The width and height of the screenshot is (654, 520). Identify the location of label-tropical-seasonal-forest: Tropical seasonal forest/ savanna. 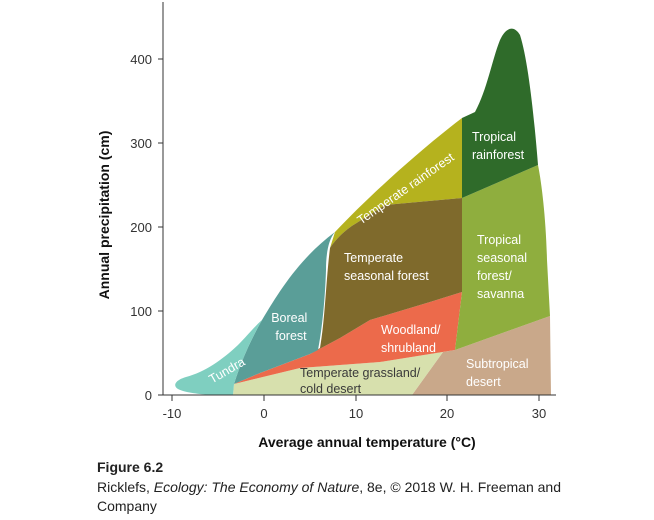
(504, 267).